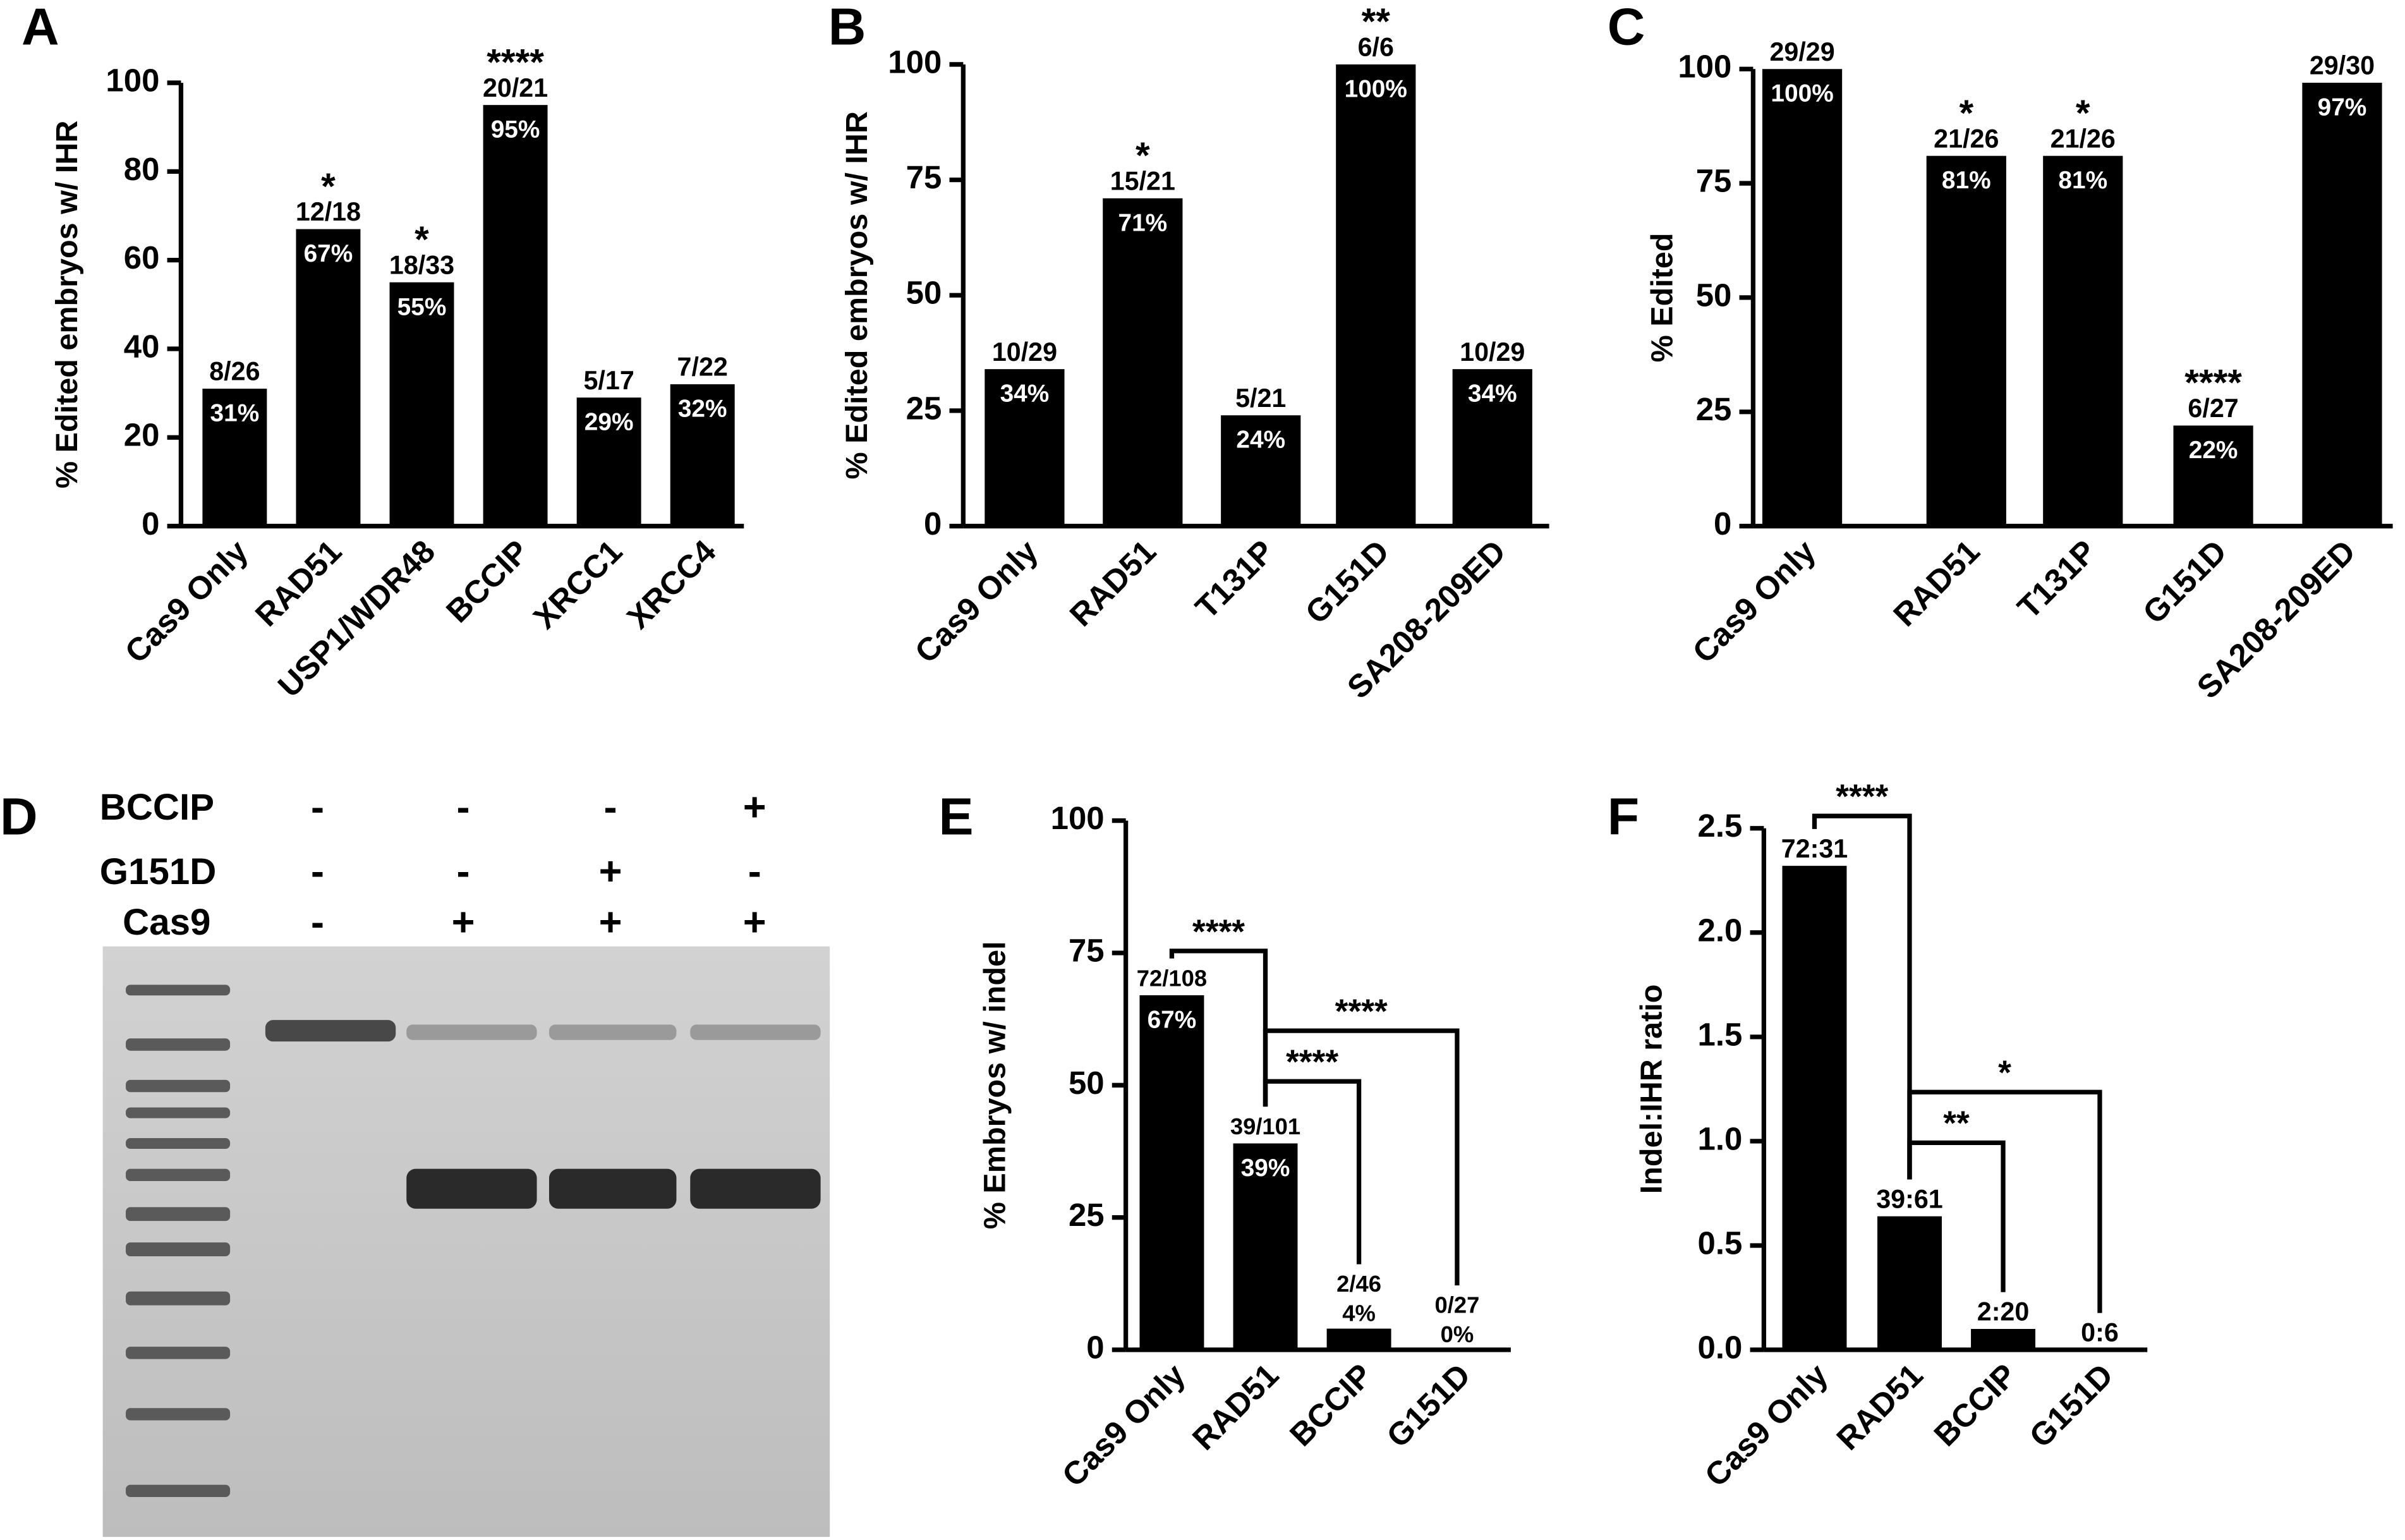 Image resolution: width=2405 pixels, height=1540 pixels. Describe the element at coordinates (577, 584) in the screenshot. I see `x-tick-label: XRCC1` at that location.